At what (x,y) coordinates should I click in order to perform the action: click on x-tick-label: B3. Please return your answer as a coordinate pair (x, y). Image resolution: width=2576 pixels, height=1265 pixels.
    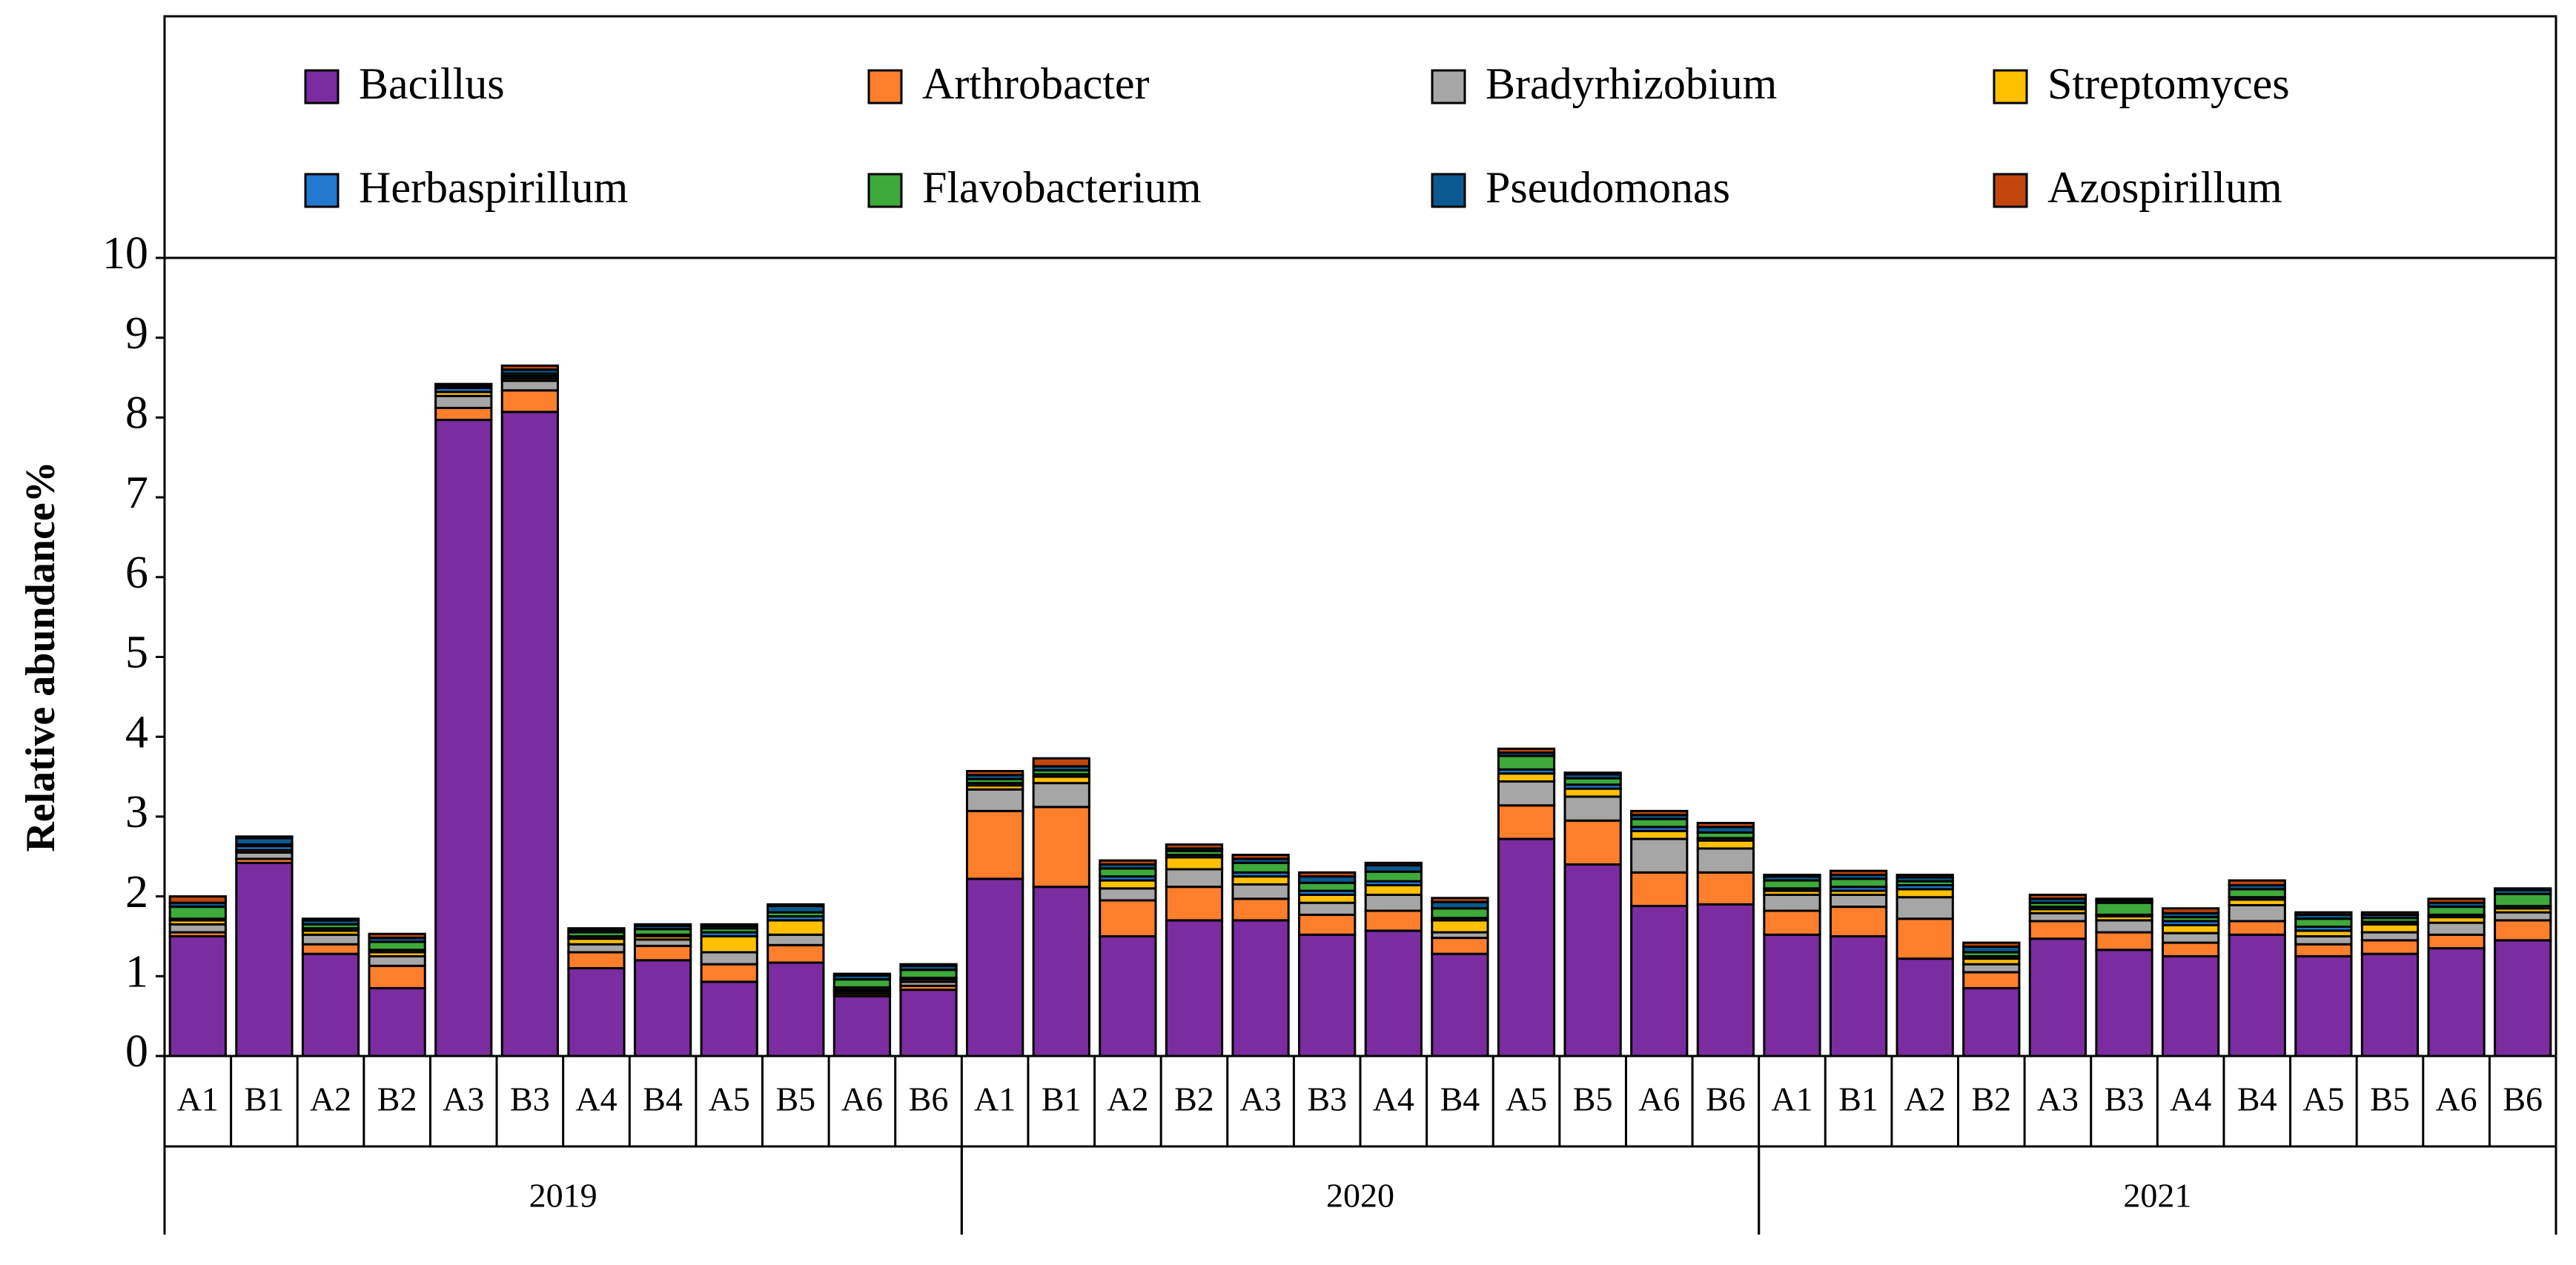
    Looking at the image, I should click on (1327, 1099).